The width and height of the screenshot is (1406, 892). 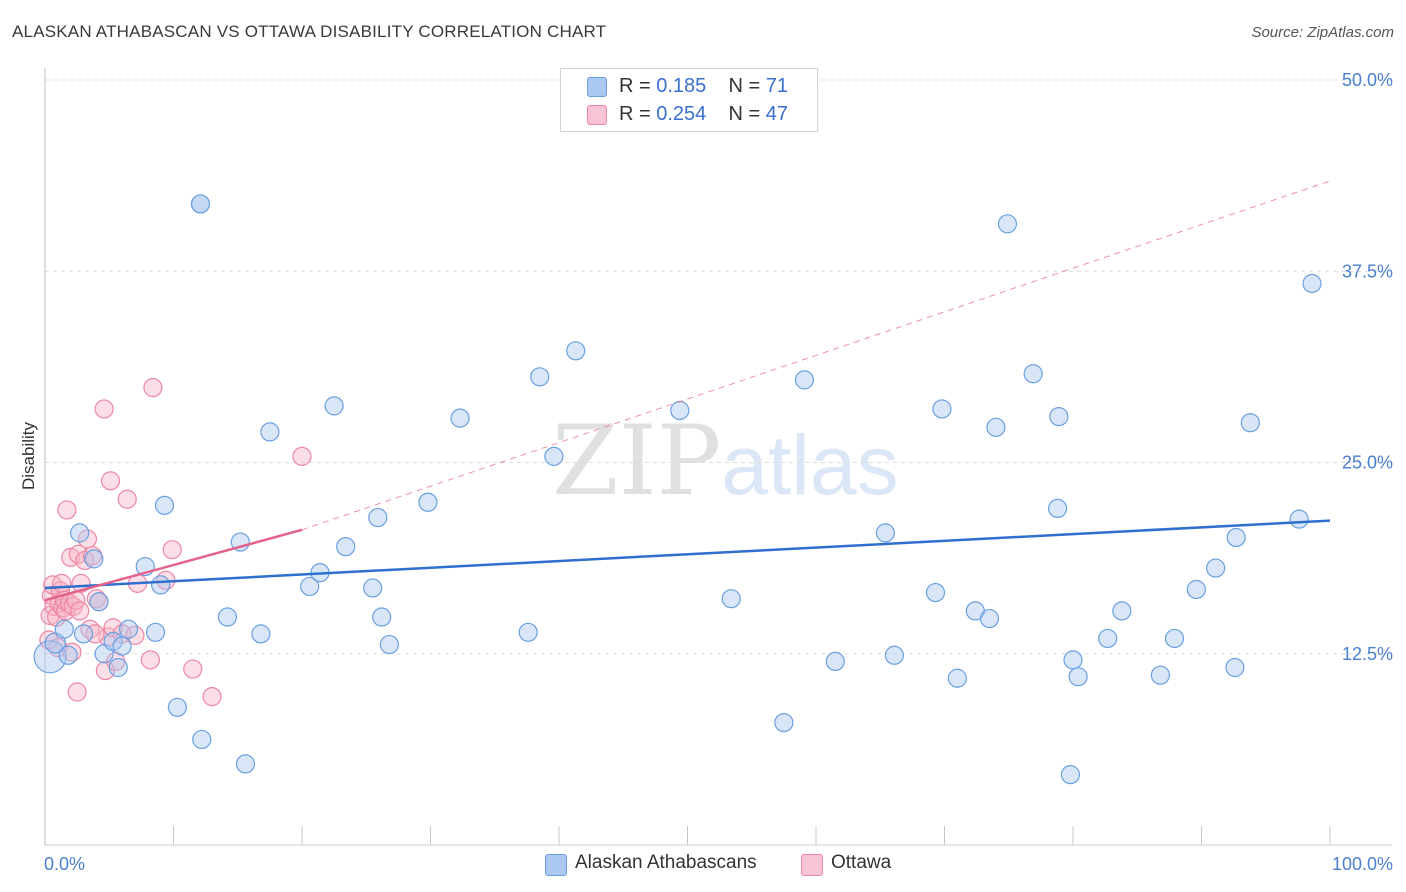 What do you see at coordinates (597, 87) in the screenshot?
I see `legend-swatch-blue` at bounding box center [597, 87].